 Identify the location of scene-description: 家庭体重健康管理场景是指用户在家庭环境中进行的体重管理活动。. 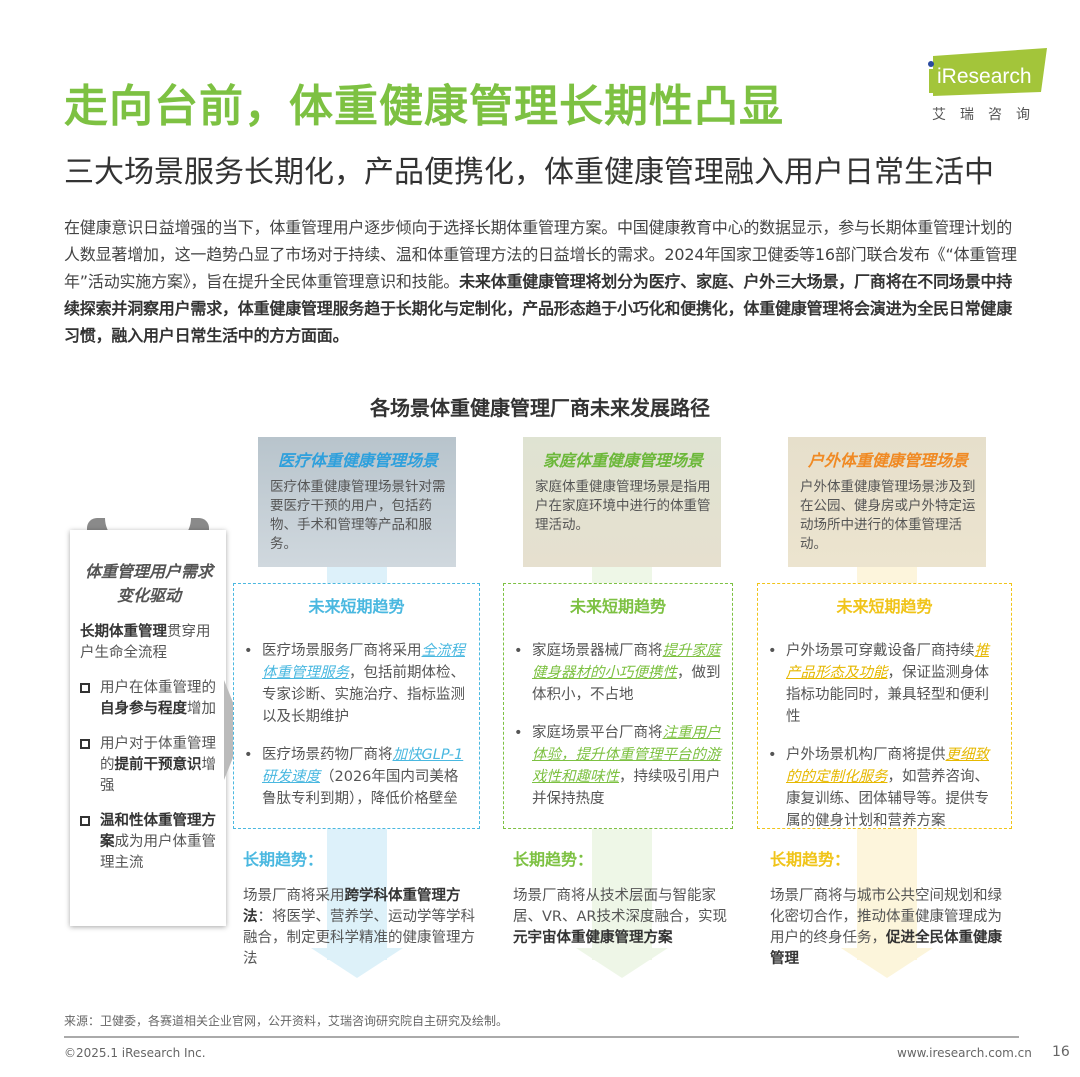
(623, 506).